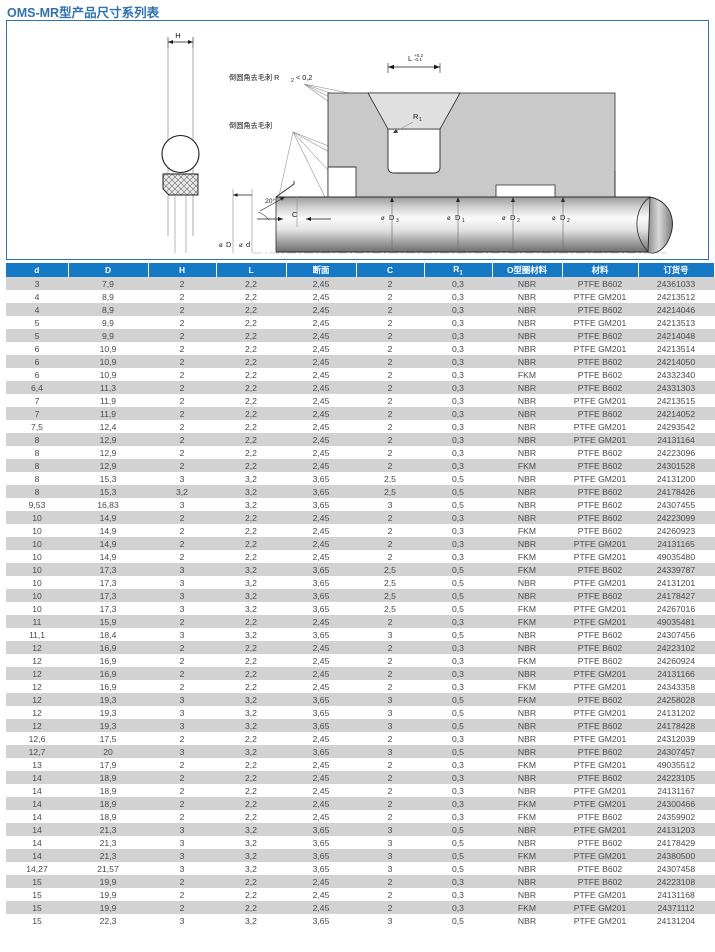  I want to click on cell-H: 3, so click(182, 829).